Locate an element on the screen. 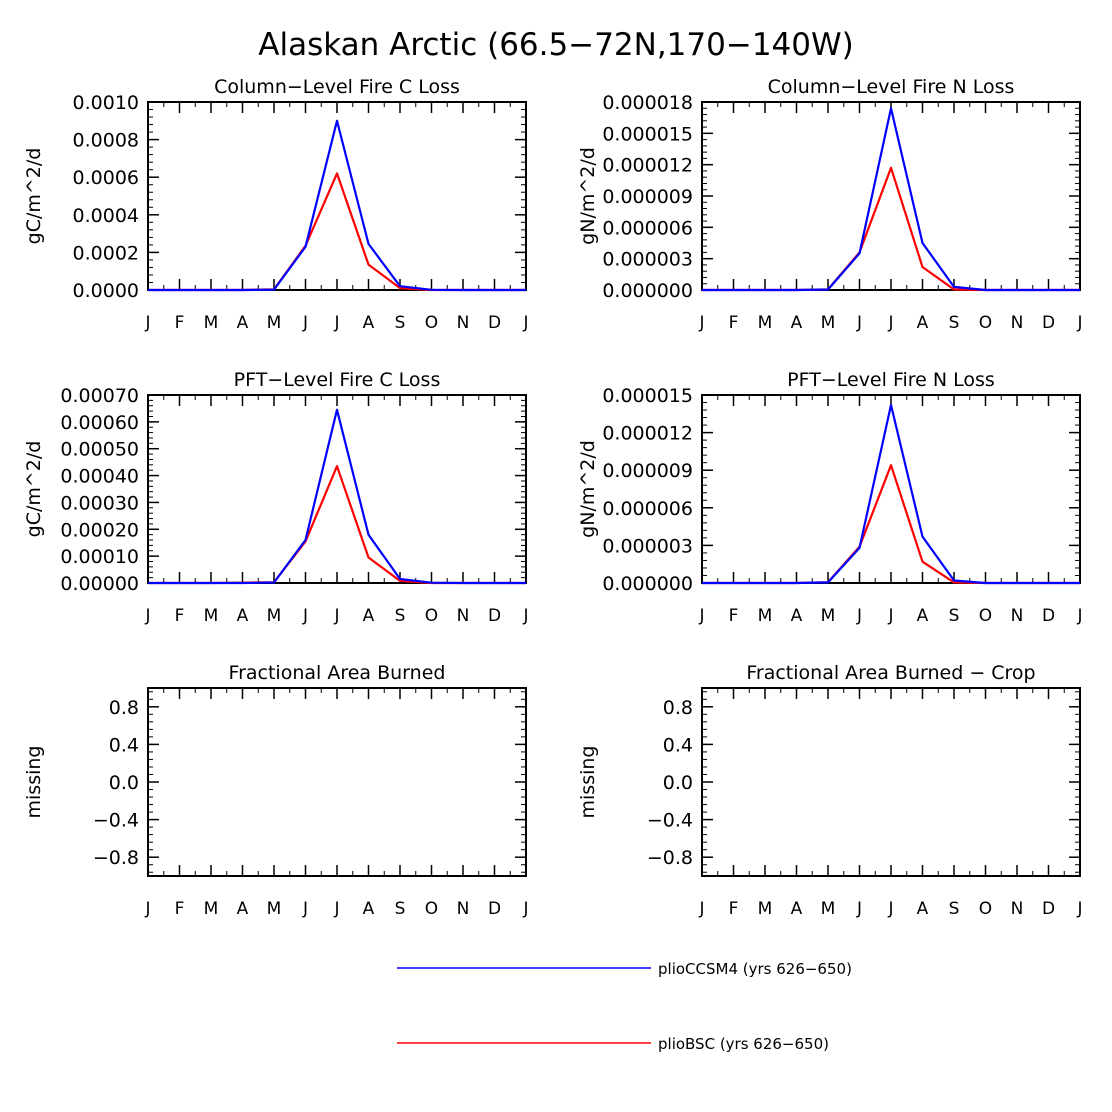 This screenshot has width=1112, height=1112. y-tick-label: 0.00070 is located at coordinates (99, 396).